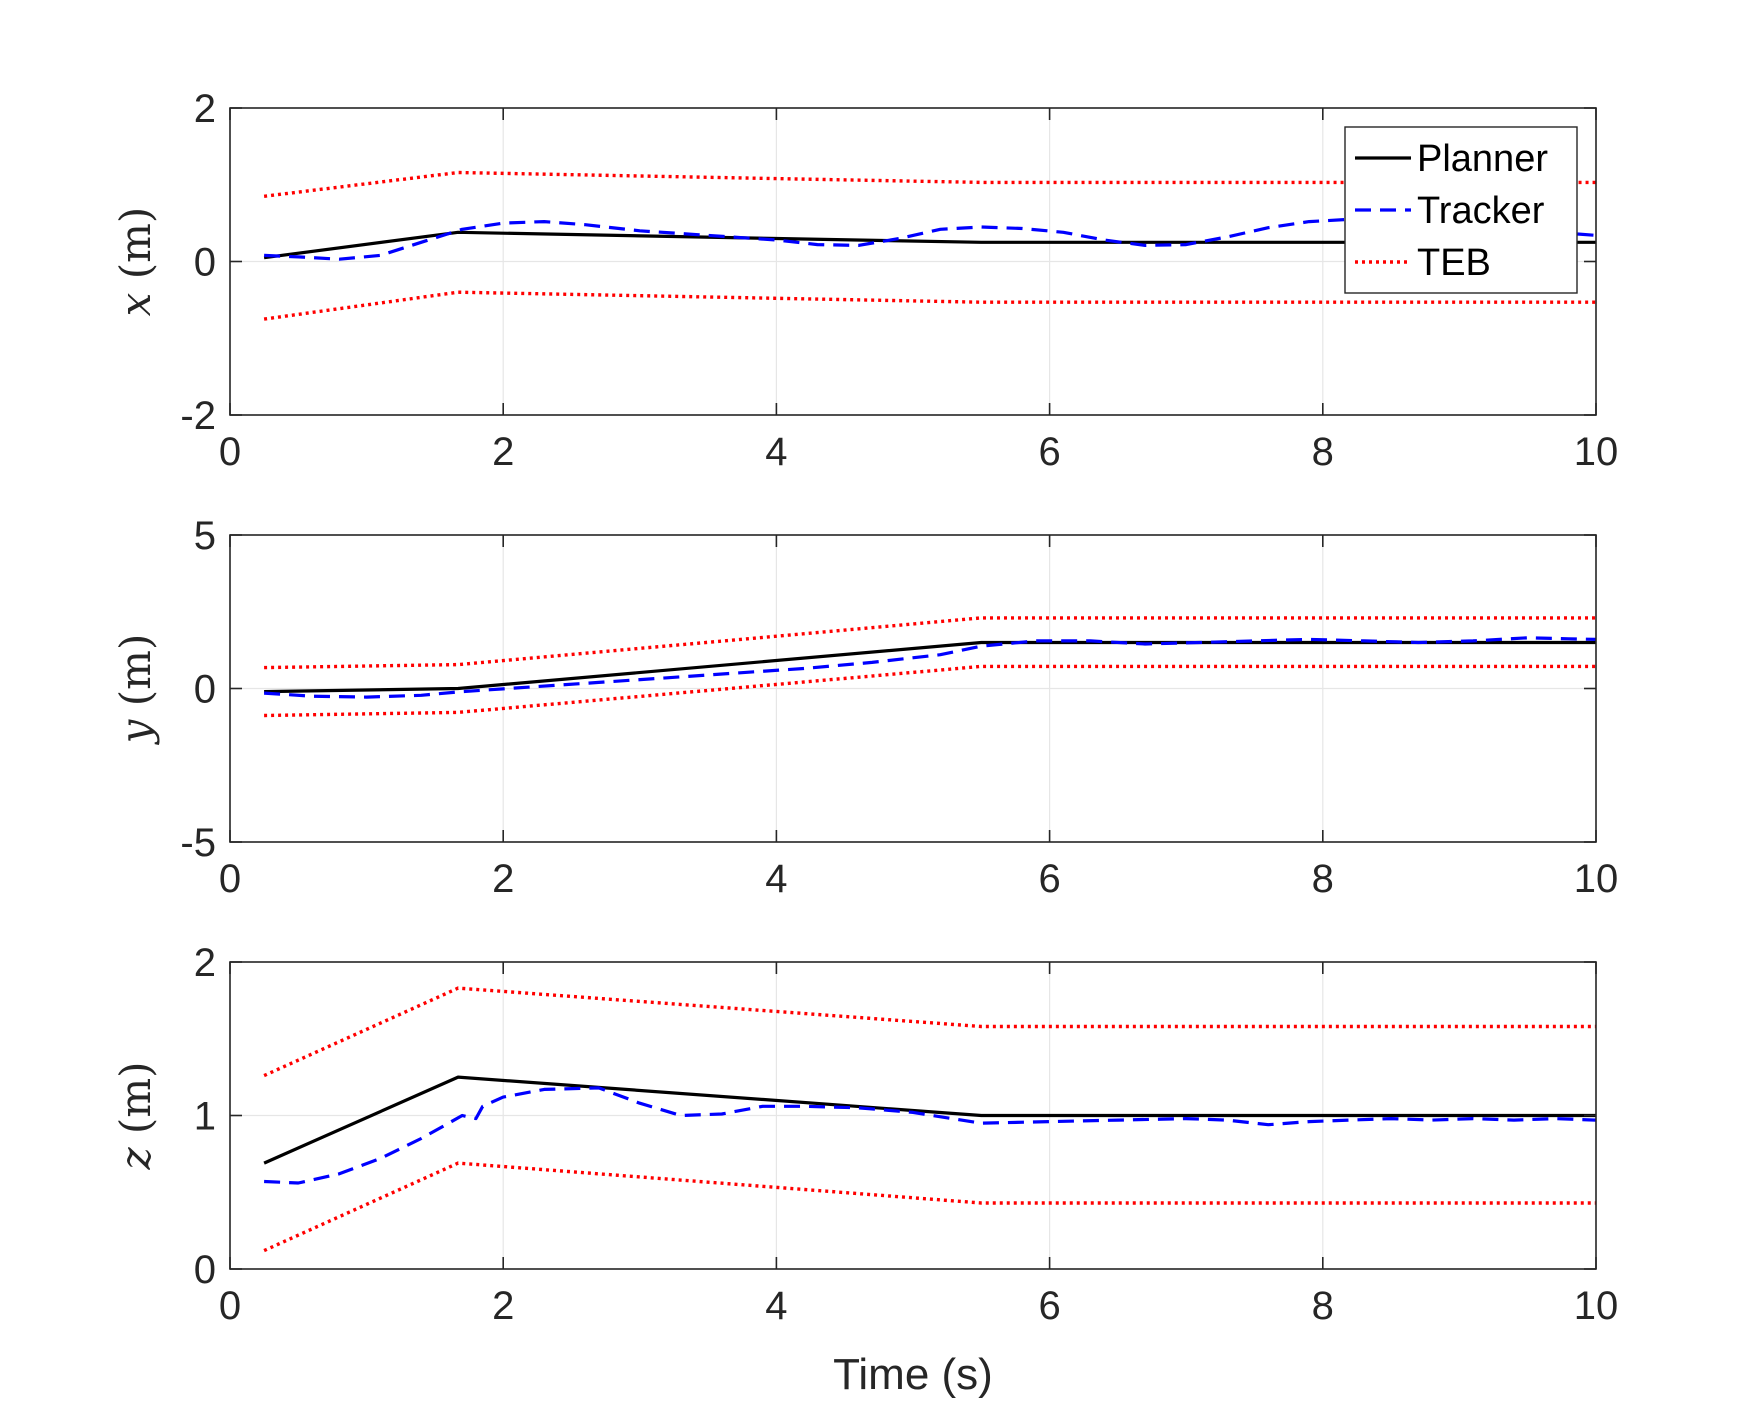 The image size is (1740, 1408). Describe the element at coordinates (1454, 263) in the screenshot. I see `legend-label-teb: TEB` at that location.